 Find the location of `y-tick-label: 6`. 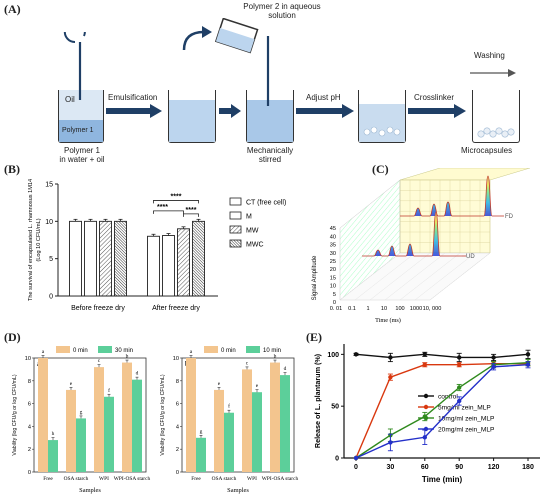

y-tick-label: 6 is located at coordinates (29, 405).